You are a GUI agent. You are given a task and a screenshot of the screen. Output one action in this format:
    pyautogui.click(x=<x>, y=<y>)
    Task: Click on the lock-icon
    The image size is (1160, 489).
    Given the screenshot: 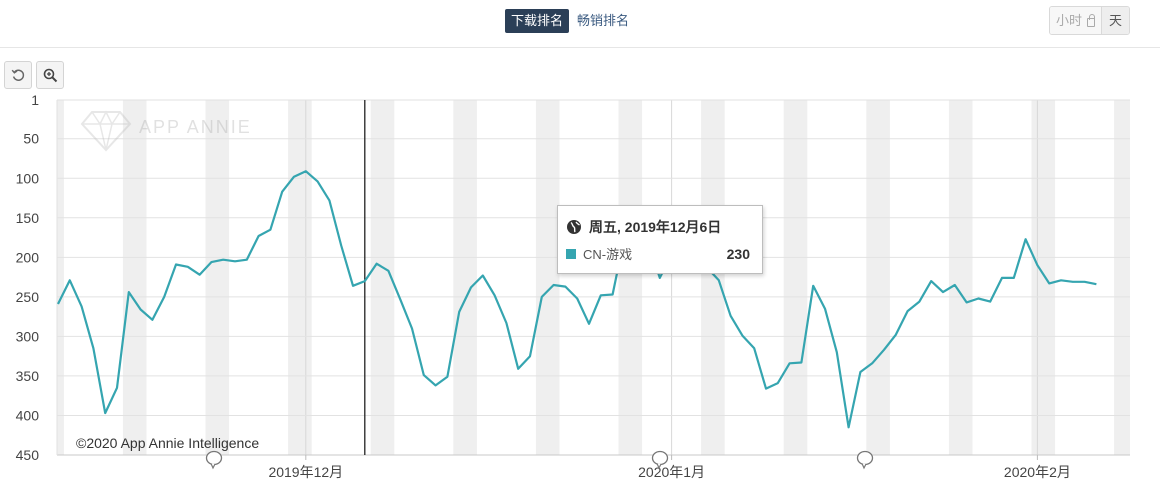 What is the action you would take?
    pyautogui.click(x=1091, y=20)
    